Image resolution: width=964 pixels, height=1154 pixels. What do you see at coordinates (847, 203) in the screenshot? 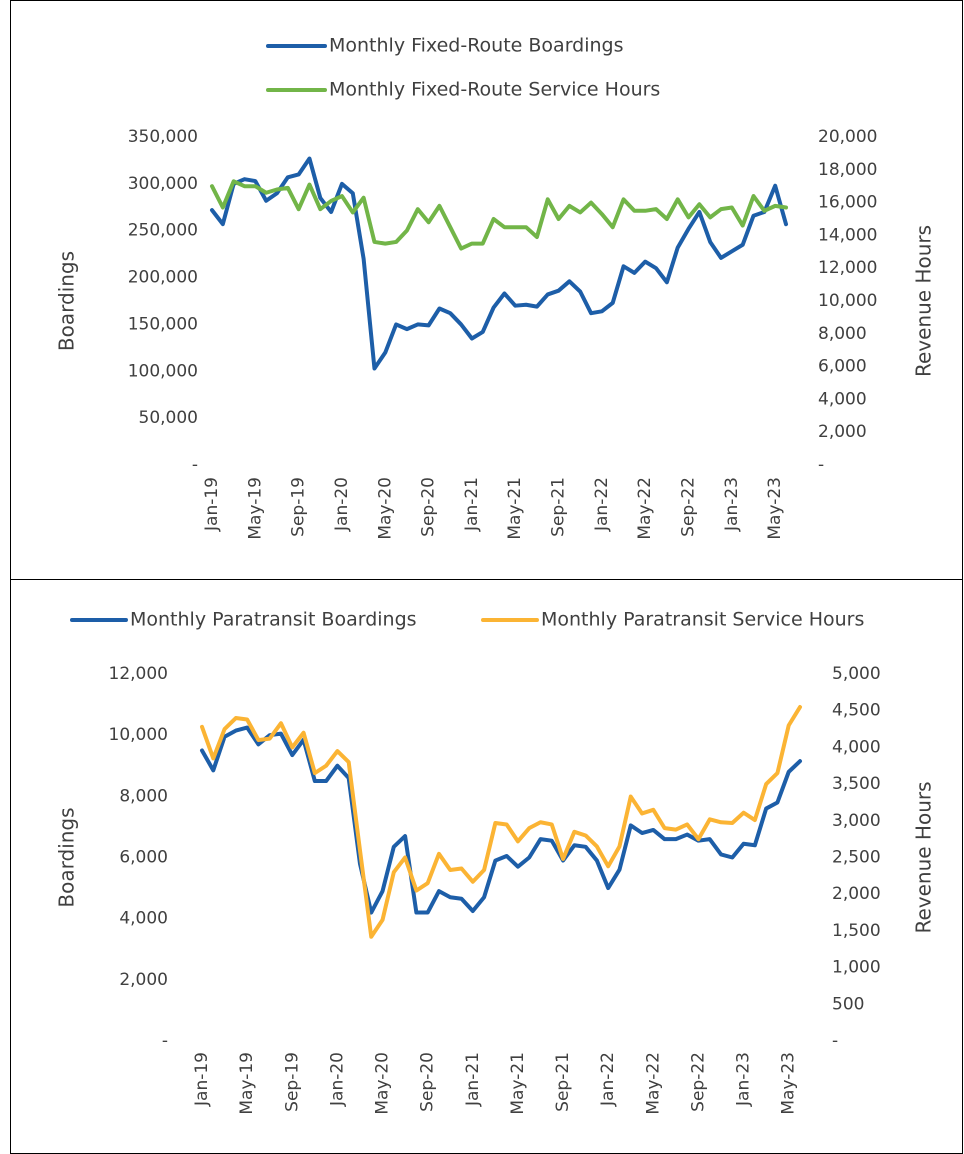
I see `y2-tick-label: 16,000` at bounding box center [847, 203].